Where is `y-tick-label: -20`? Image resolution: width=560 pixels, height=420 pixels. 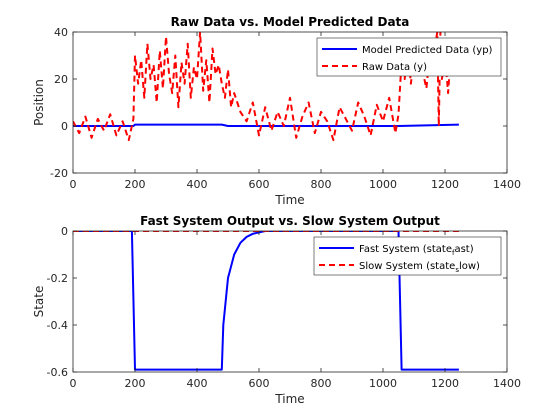 y-tick-label: -20 is located at coordinates (59, 173).